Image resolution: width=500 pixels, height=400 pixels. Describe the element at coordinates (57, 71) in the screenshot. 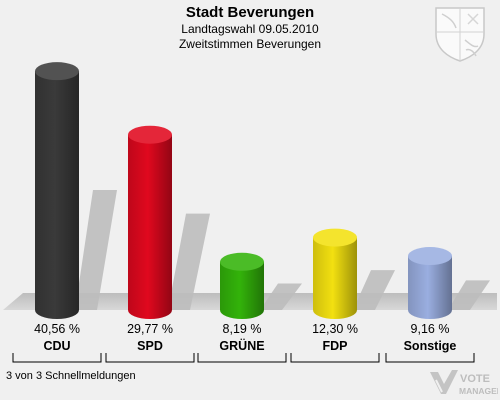

I see `bar-top-cdu` at that location.